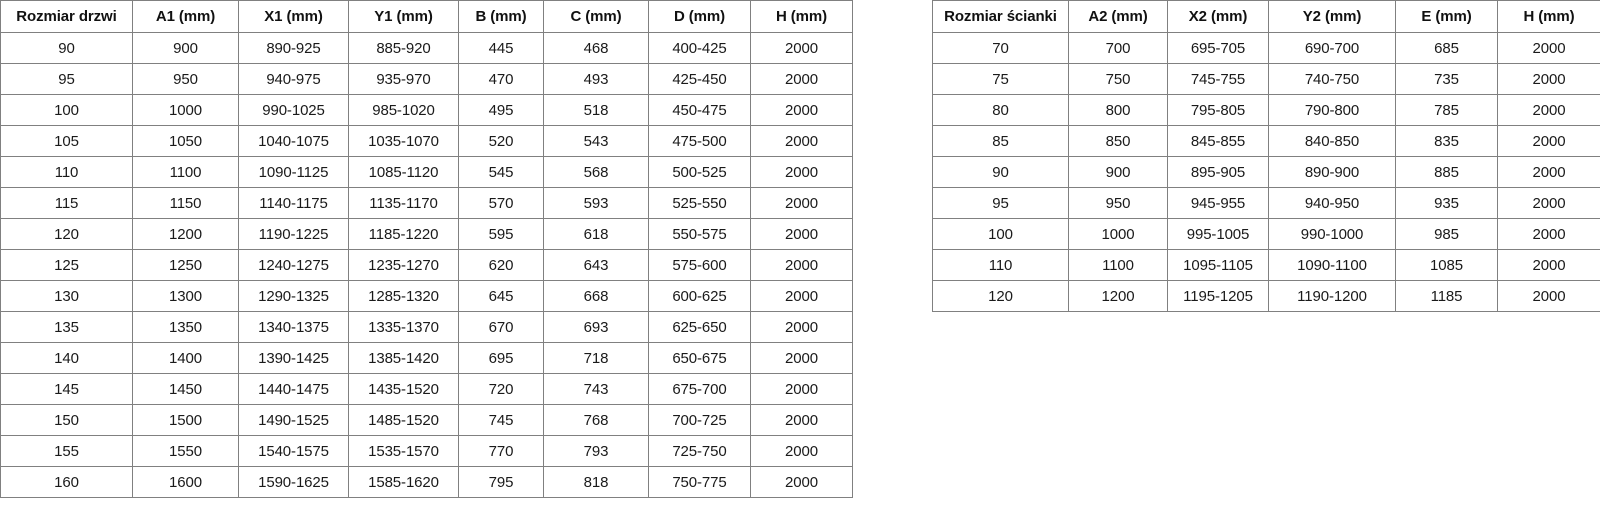 The width and height of the screenshot is (1600, 514). What do you see at coordinates (1118, 265) in the screenshot?
I see `table-cell: 1100` at bounding box center [1118, 265].